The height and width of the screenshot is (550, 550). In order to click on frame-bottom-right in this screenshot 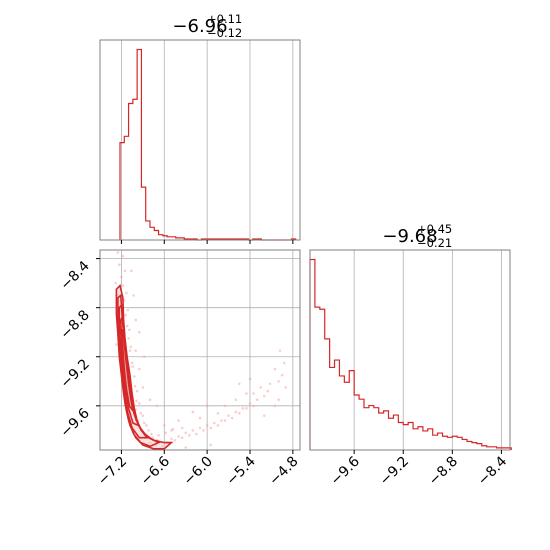, I will do `click(410, 350)`.